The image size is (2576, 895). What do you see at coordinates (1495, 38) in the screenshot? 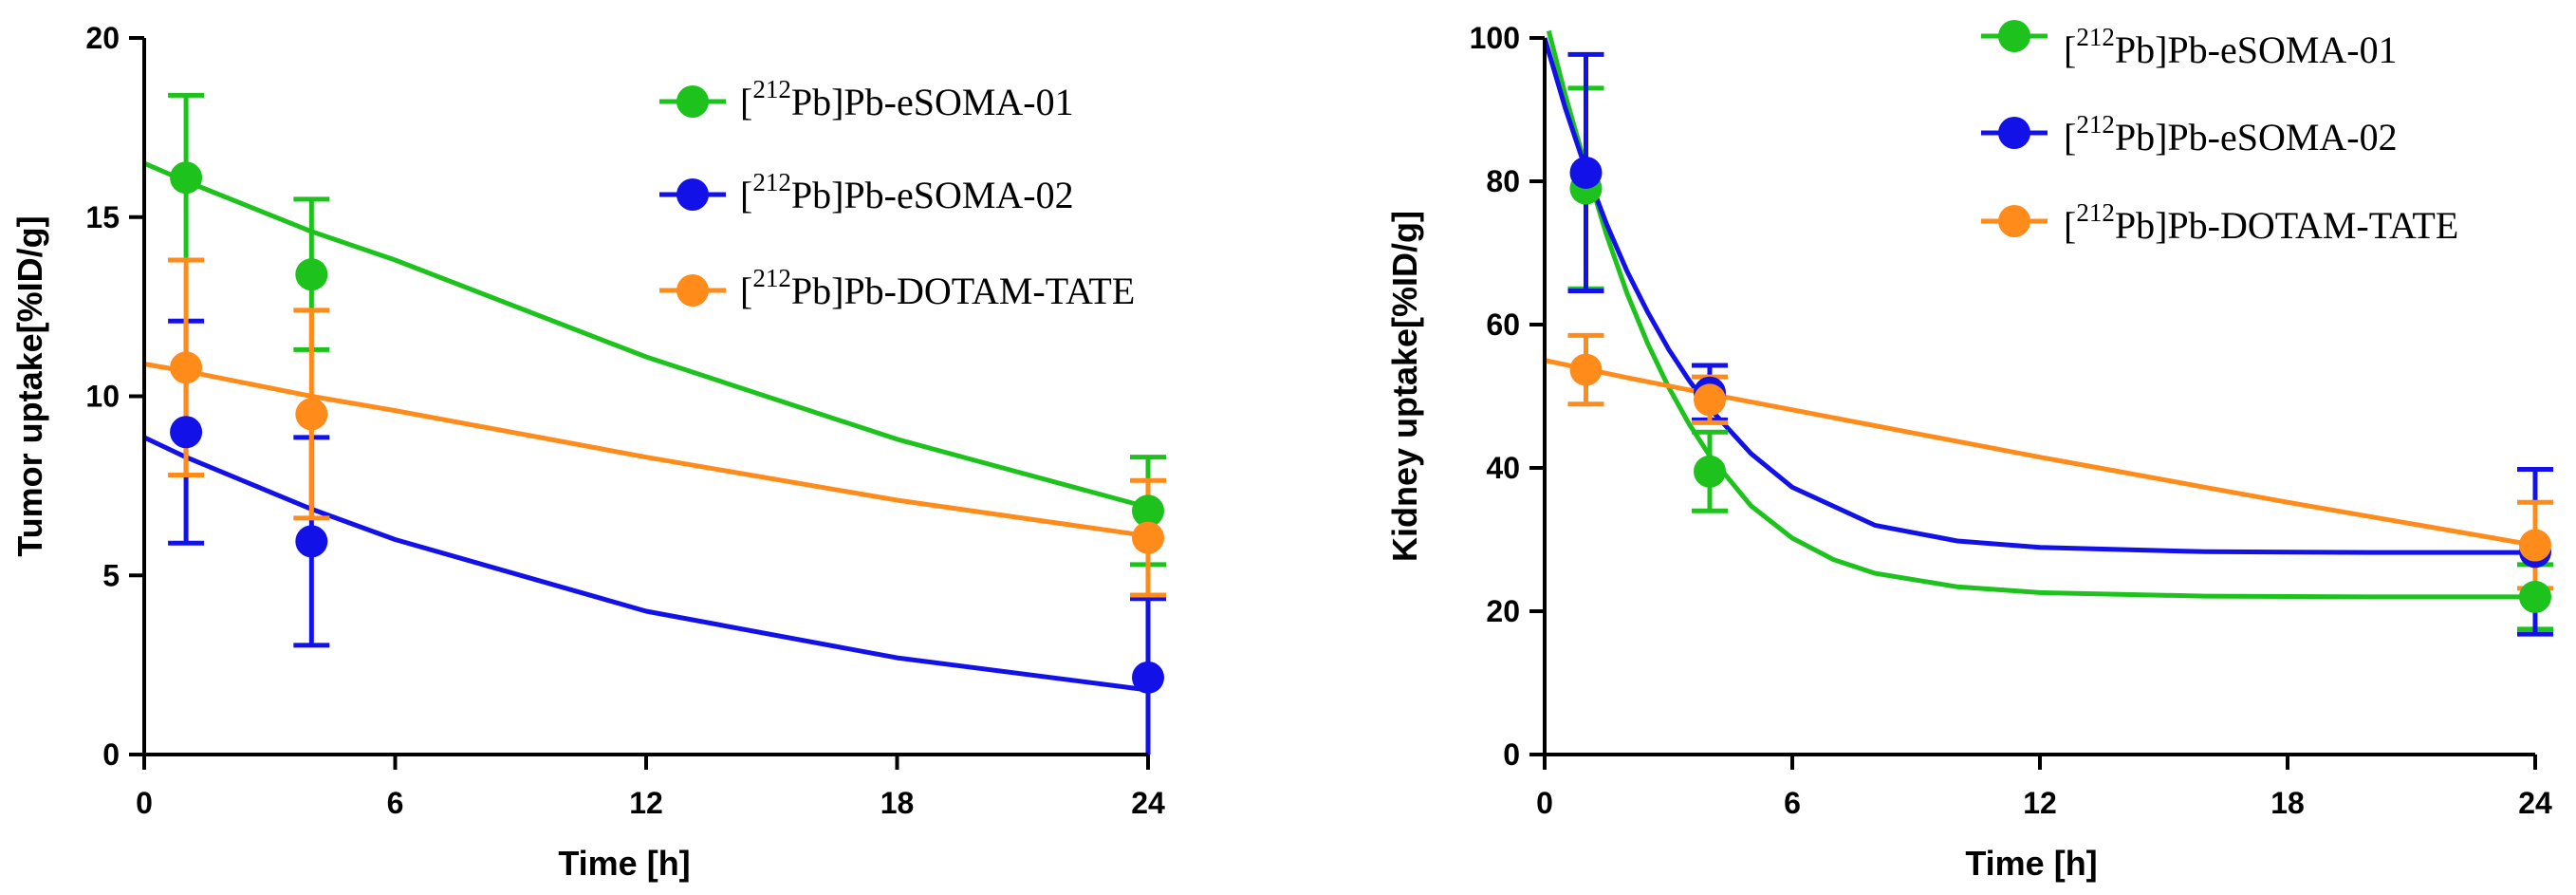
I see `y-tick-label: 100` at bounding box center [1495, 38].